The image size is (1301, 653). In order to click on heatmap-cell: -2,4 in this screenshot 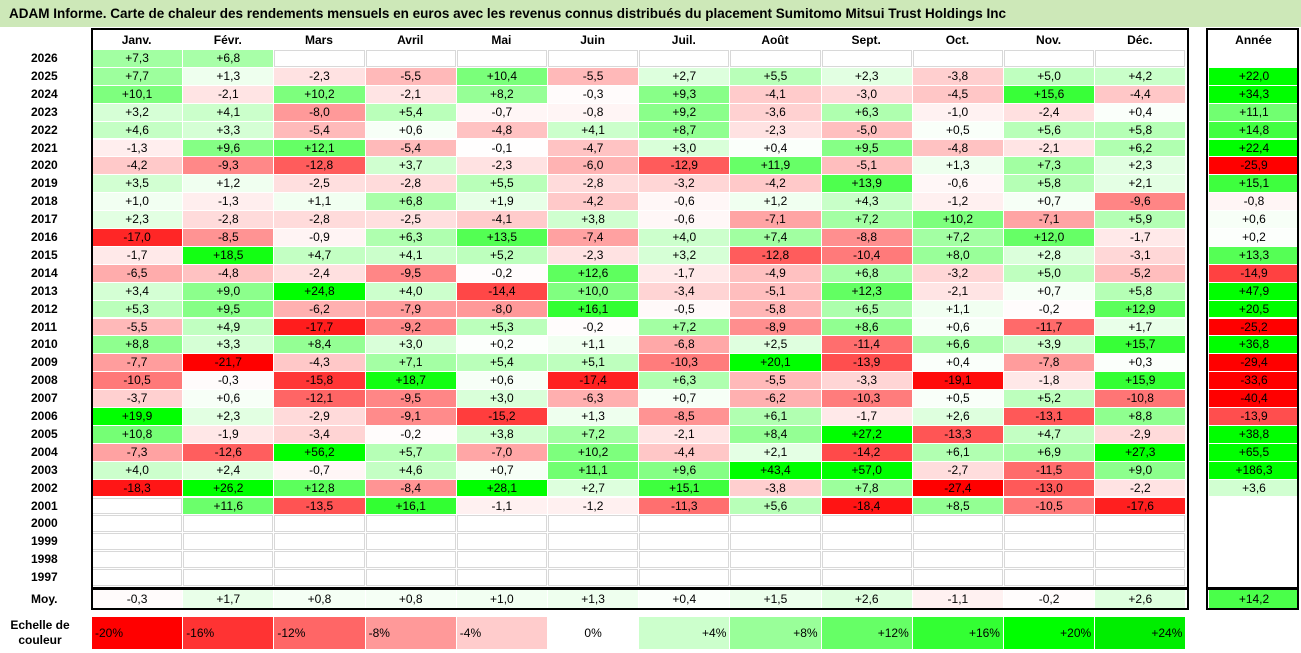, I will do `click(319, 273)`.